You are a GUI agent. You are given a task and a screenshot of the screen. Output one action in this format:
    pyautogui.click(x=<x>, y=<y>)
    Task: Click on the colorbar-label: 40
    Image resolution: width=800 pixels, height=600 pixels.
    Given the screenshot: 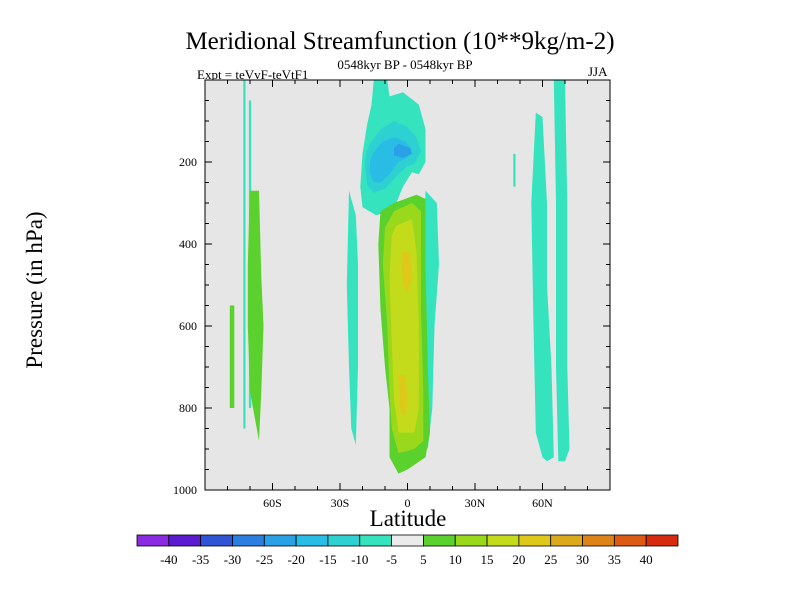 What is the action you would take?
    pyautogui.click(x=646, y=559)
    